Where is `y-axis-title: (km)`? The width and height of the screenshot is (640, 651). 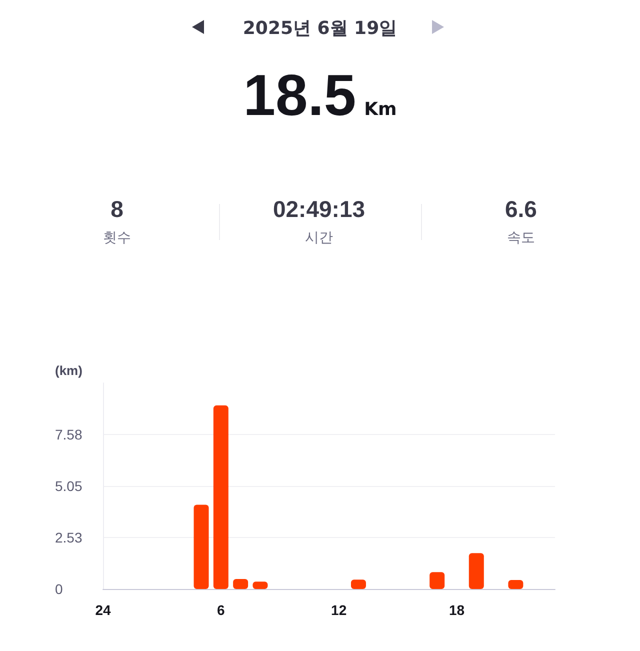 y-axis-title: (km) is located at coordinates (68, 370).